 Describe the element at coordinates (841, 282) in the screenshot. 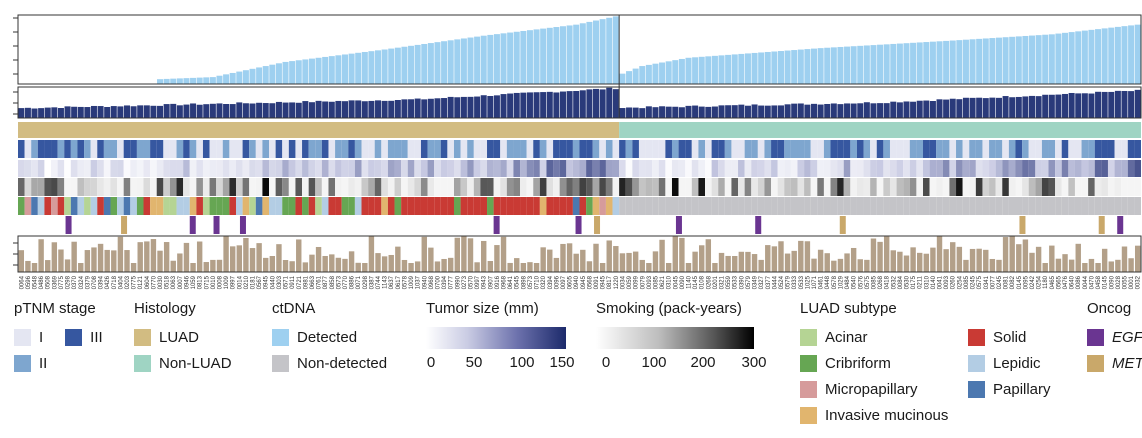

I see `sample-id-label: 1029` at that location.